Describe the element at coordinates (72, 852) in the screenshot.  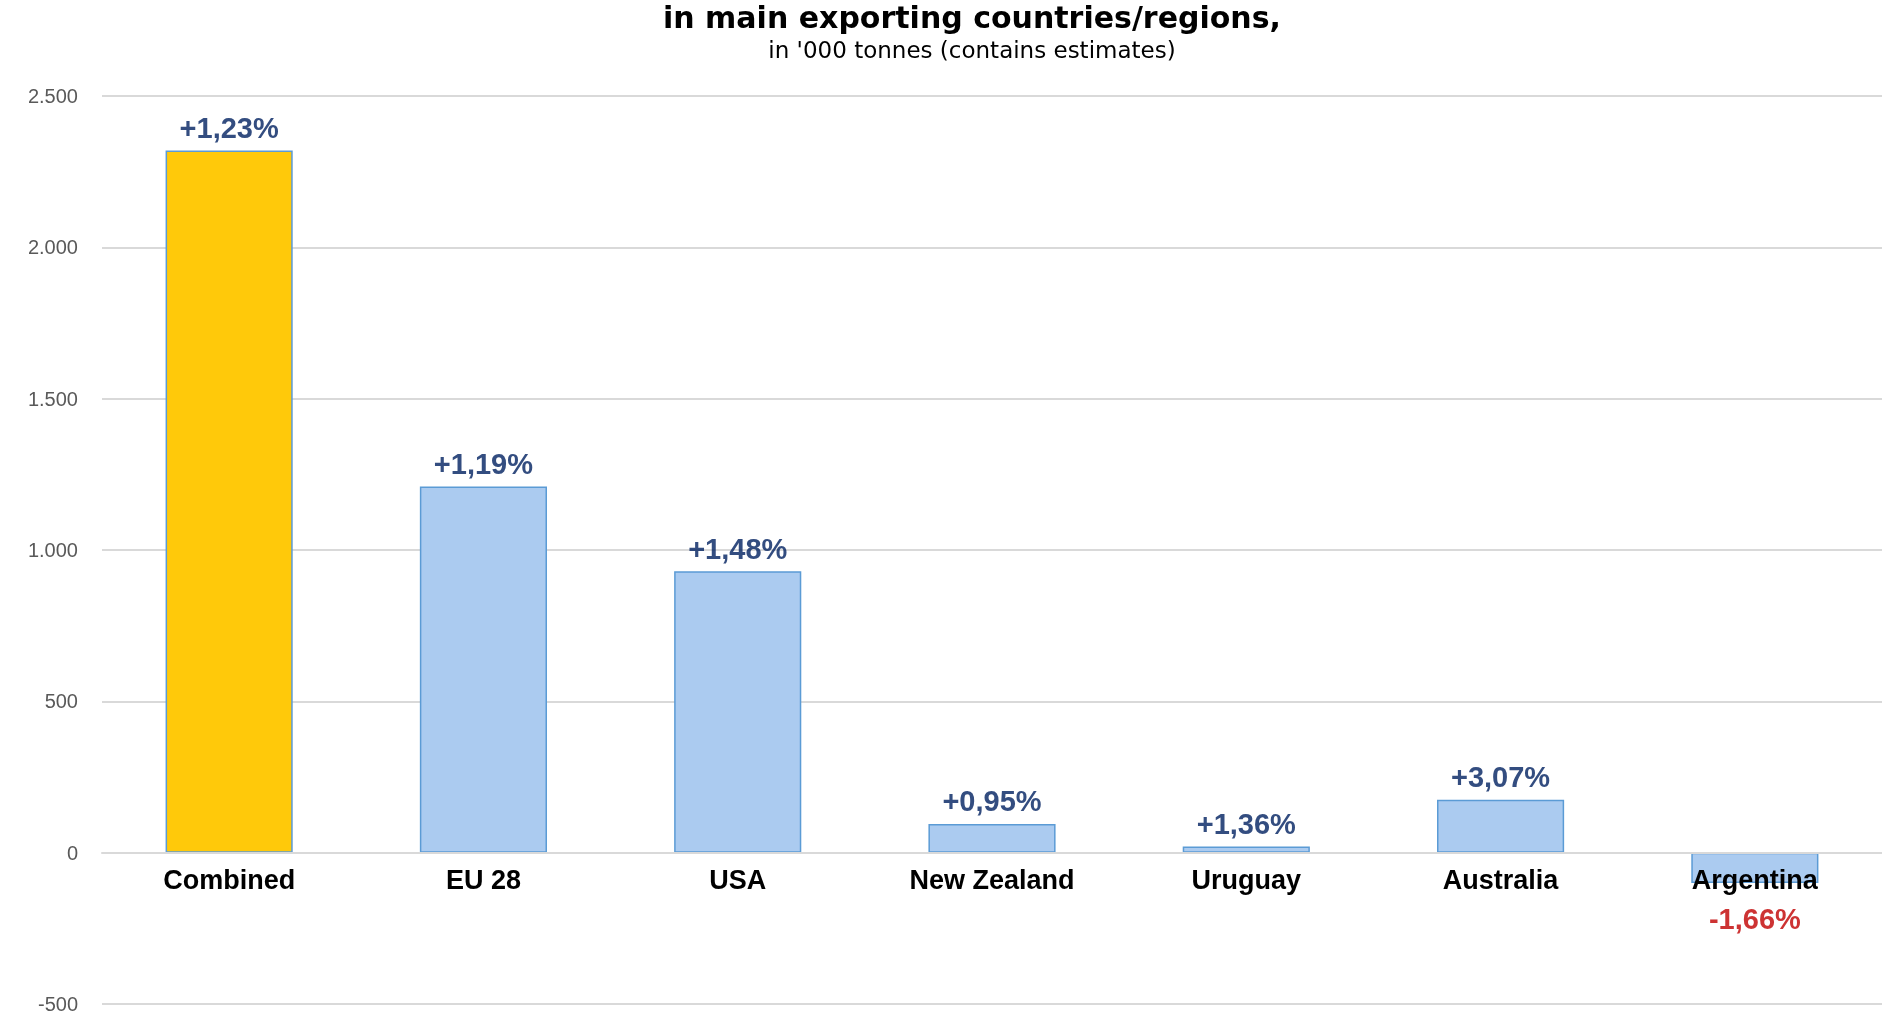
I see `y-tick-label: 0` at that location.